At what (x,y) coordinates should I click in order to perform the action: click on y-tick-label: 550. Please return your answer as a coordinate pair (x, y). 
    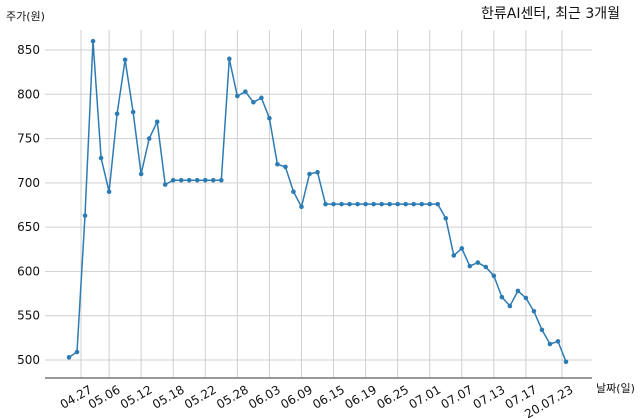
    Looking at the image, I should click on (28, 316).